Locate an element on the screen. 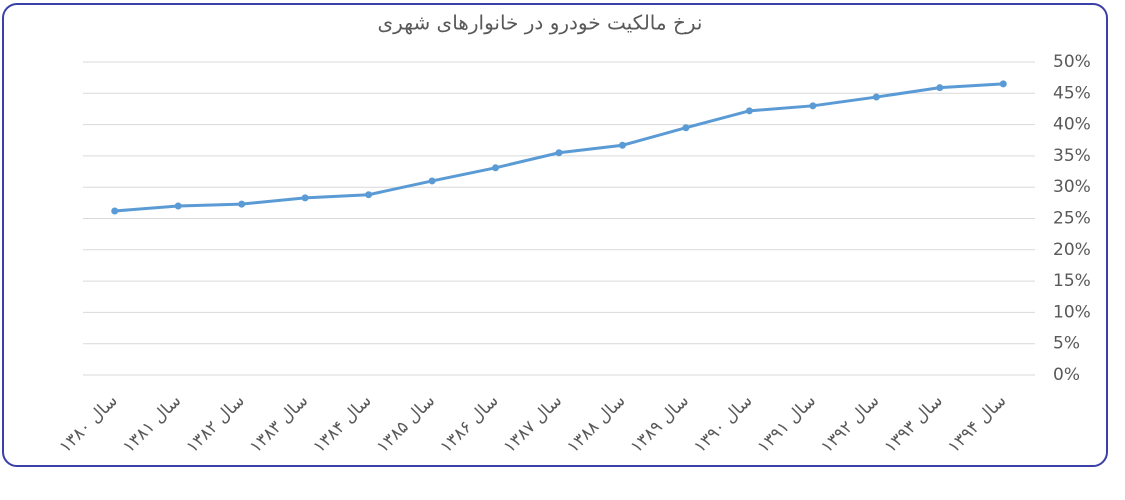 Image resolution: width=1125 pixels, height=500 pixels. y-tick-label: 5% is located at coordinates (1066, 344).